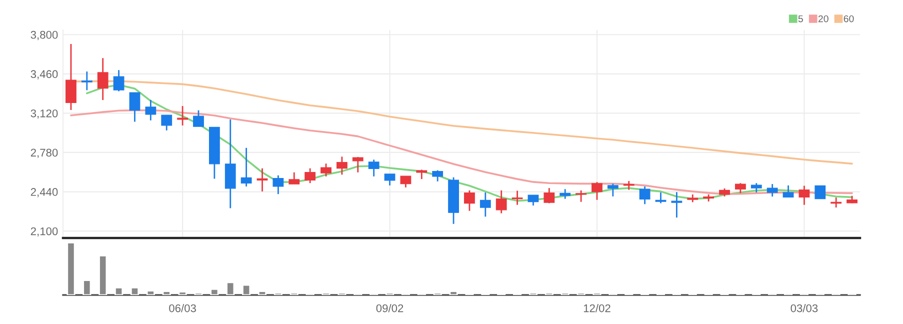 This screenshot has height=324, width=903. What do you see at coordinates (44, 75) in the screenshot?
I see `y-tick-label: 3,460` at bounding box center [44, 75].